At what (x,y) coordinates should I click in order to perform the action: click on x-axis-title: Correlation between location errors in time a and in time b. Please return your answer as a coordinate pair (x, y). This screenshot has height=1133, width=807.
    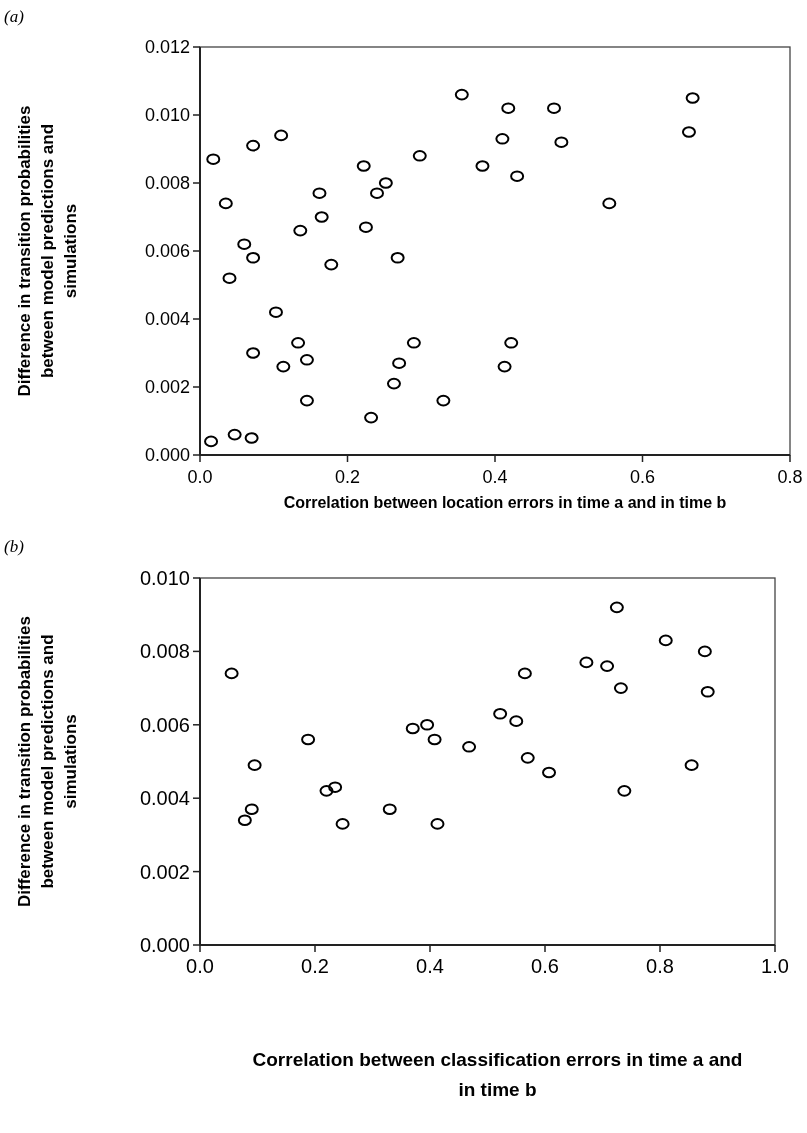
    Looking at the image, I should click on (505, 502).